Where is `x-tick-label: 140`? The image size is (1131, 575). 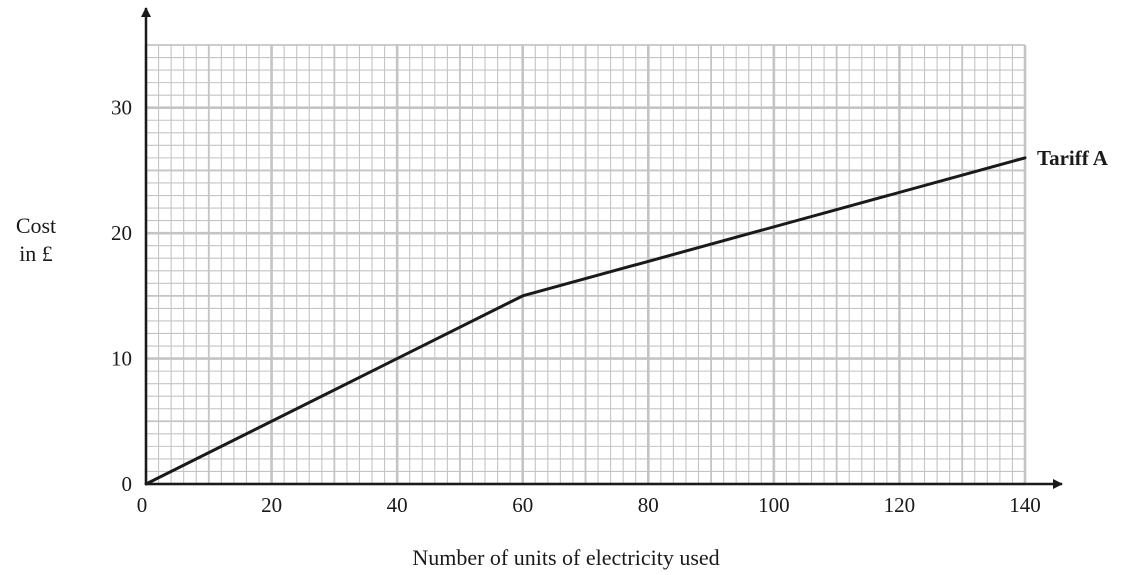
x-tick-label: 140 is located at coordinates (1025, 505).